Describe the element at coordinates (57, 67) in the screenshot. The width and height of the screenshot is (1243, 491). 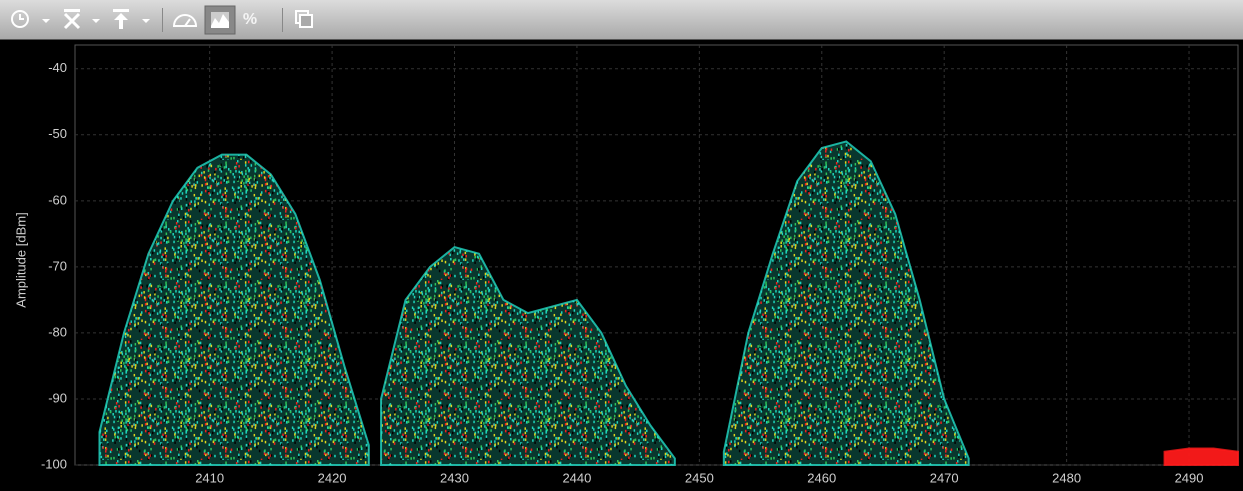
I see `y-tick-label: -40` at that location.